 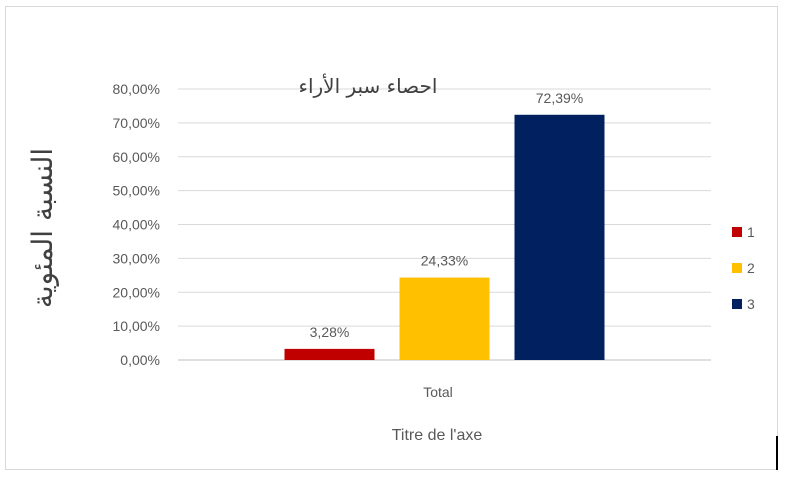 What do you see at coordinates (444, 261) in the screenshot?
I see `data-label-series-2: 24,33%` at bounding box center [444, 261].